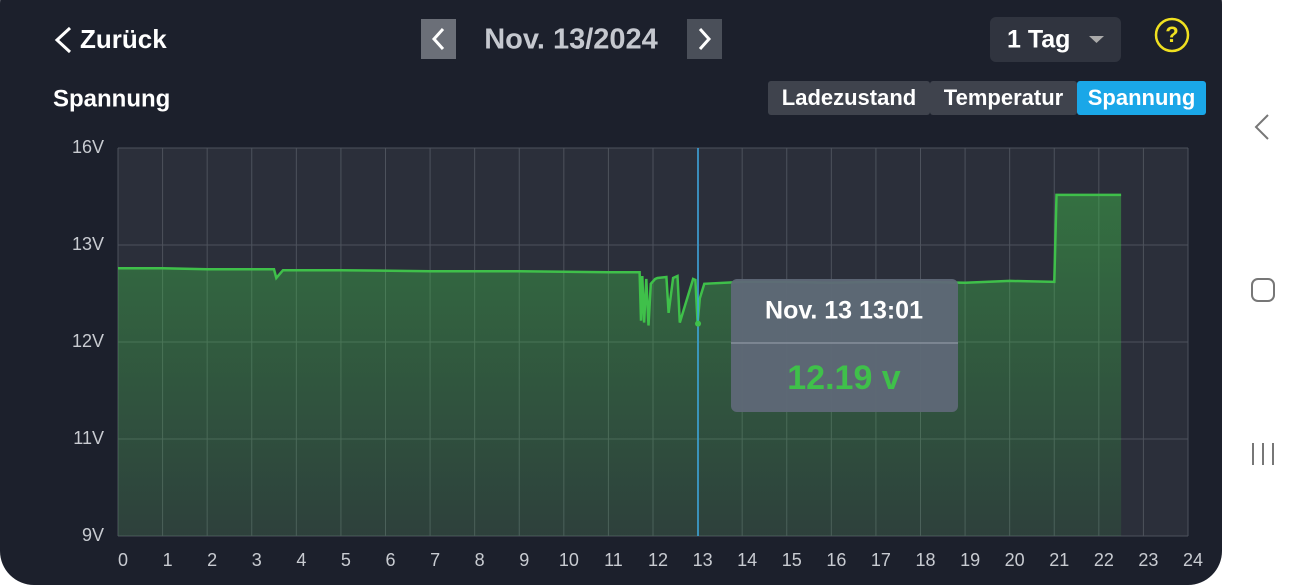 This screenshot has height=585, width=1300. I want to click on x-tick-label: 14, so click(747, 560).